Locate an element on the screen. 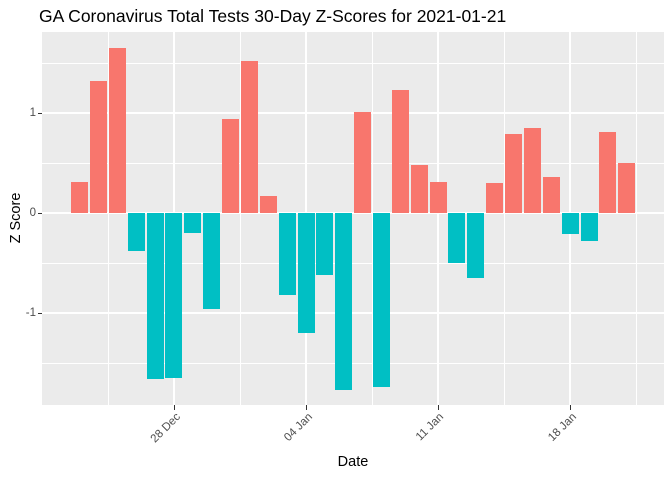  x-axis-tick-label: 18 Jan is located at coordinates (562, 427).